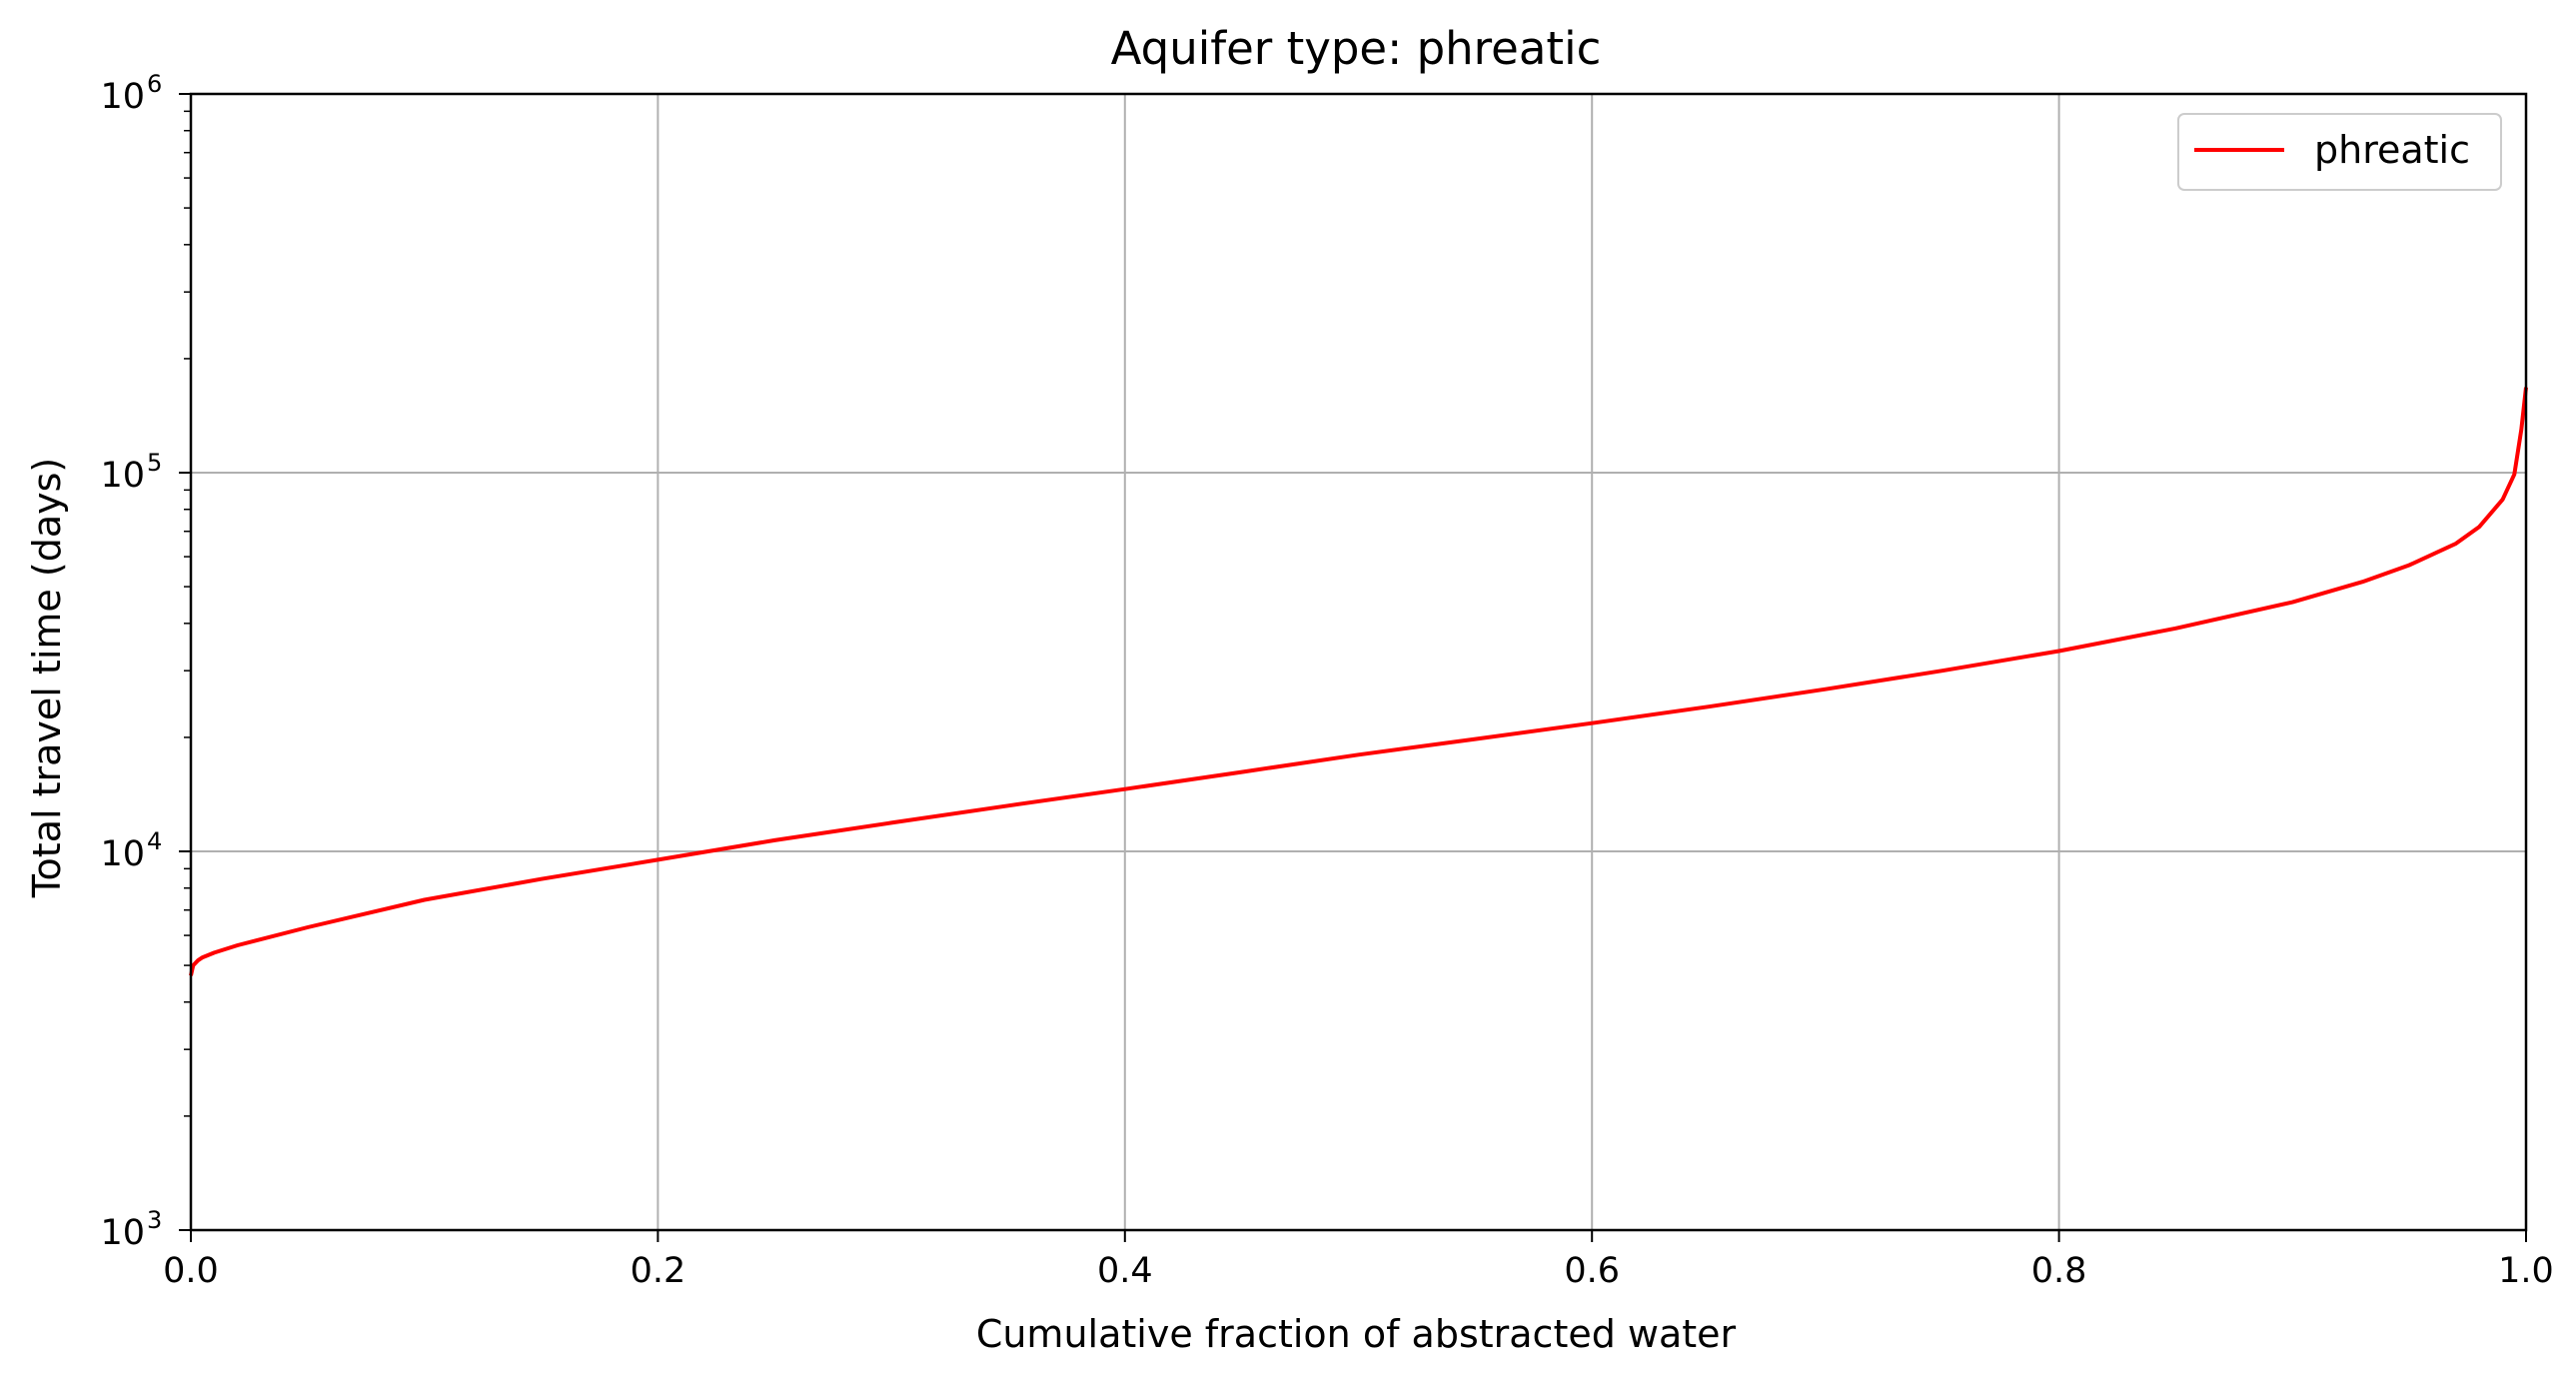 This screenshot has height=1384, width=2576. What do you see at coordinates (2392, 150) in the screenshot?
I see `legend-label-phreatic: phreatic` at bounding box center [2392, 150].